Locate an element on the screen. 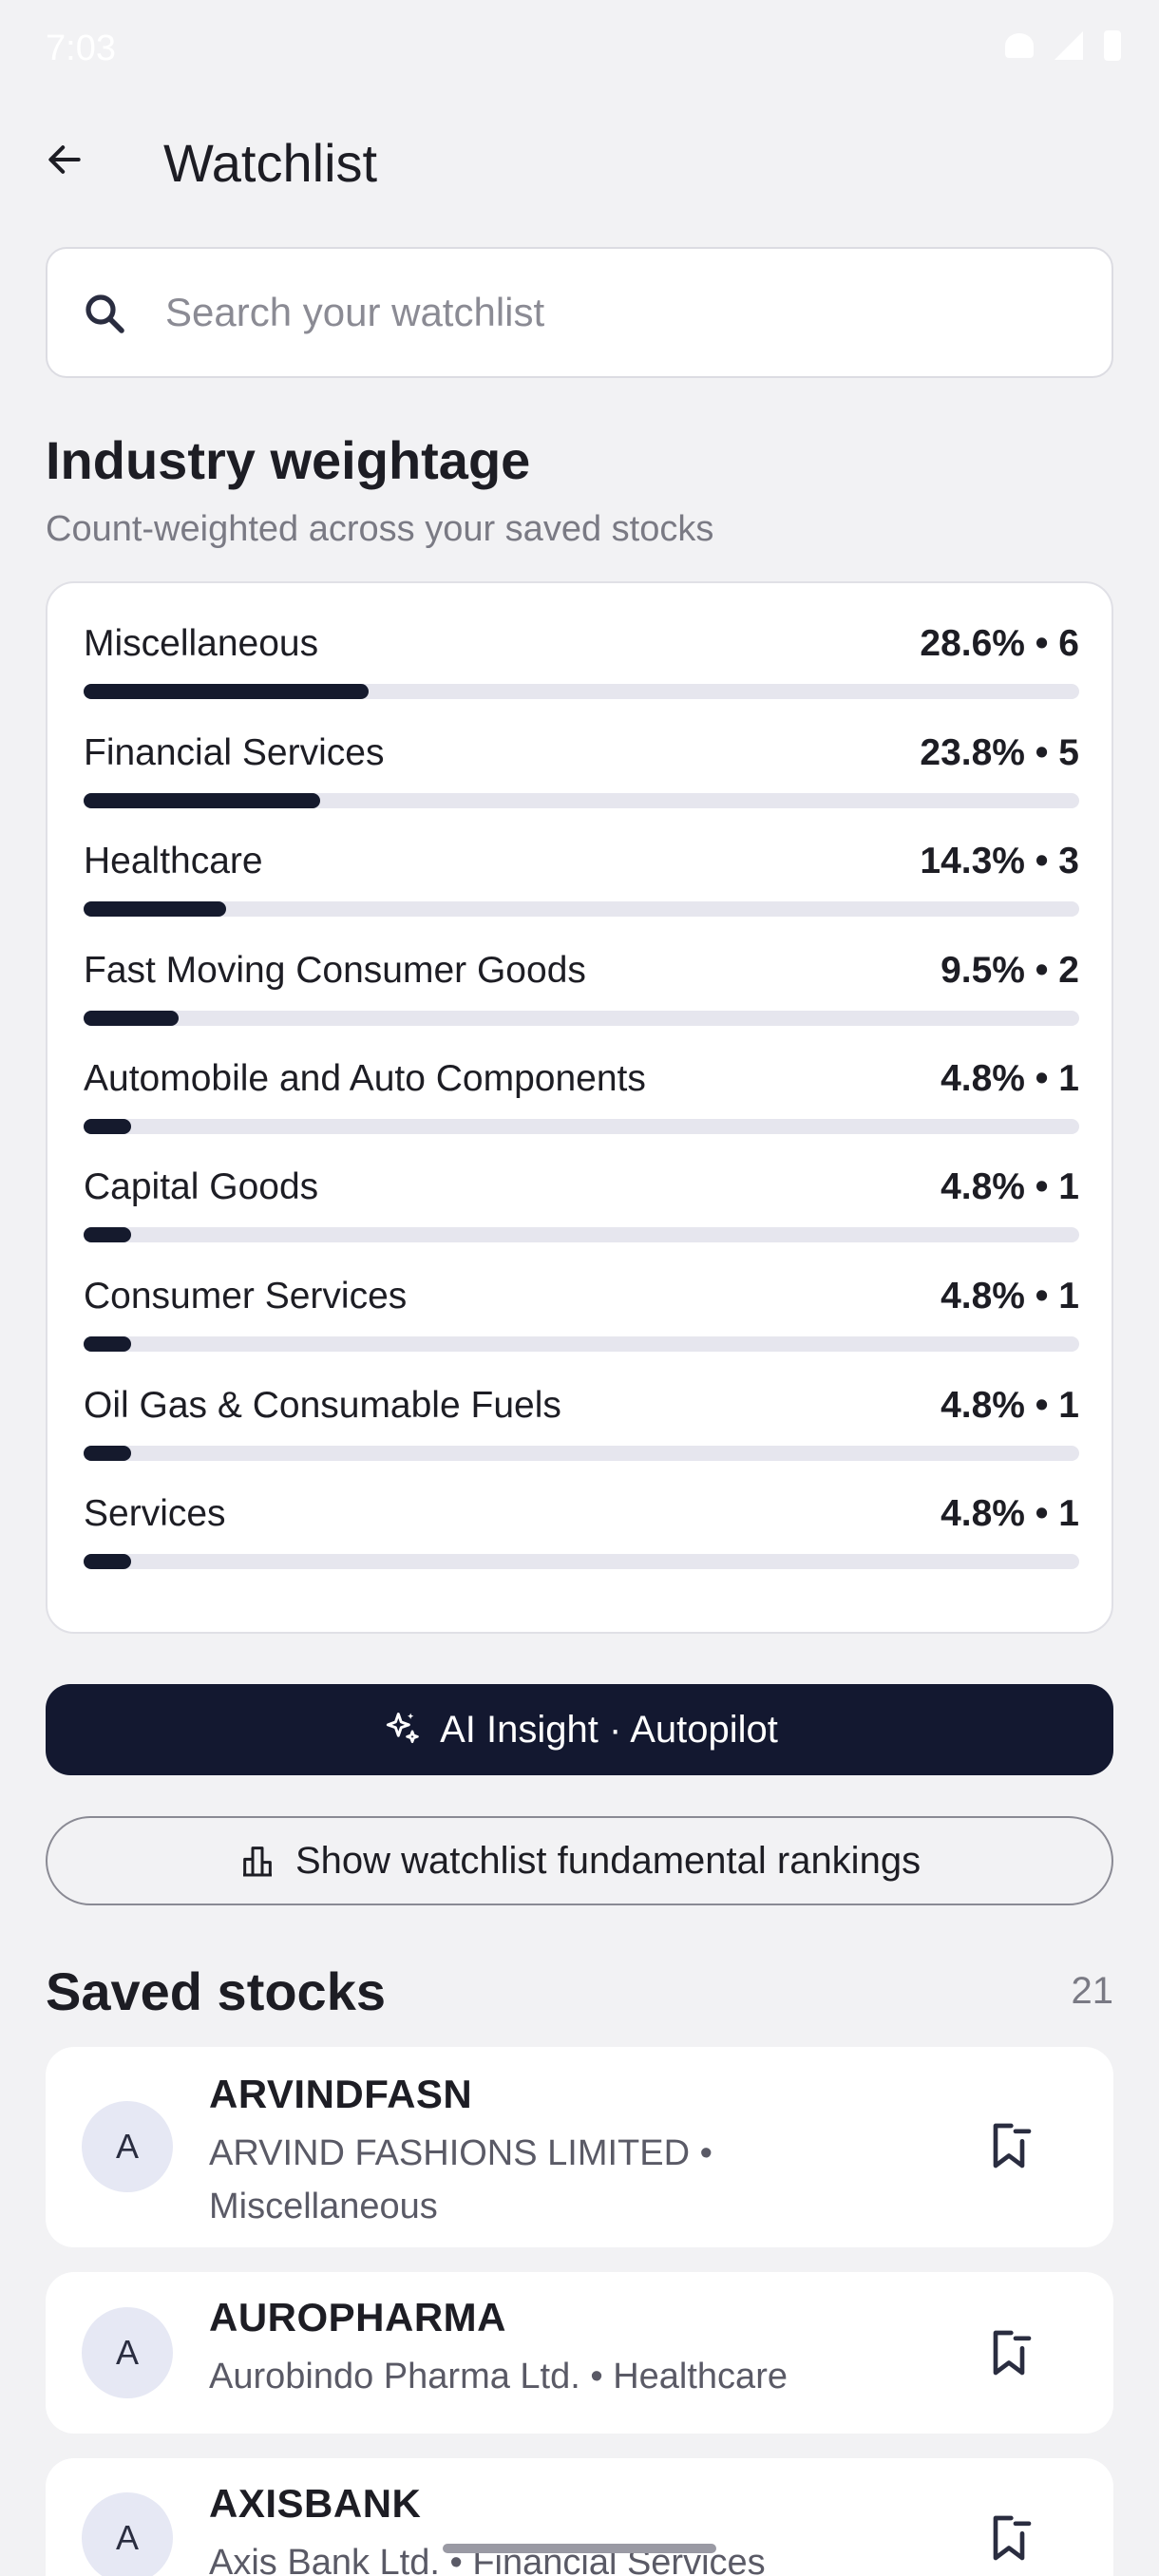 The height and width of the screenshot is (2576, 1159). stock-symbol: ARVINDFASN is located at coordinates (341, 2094).